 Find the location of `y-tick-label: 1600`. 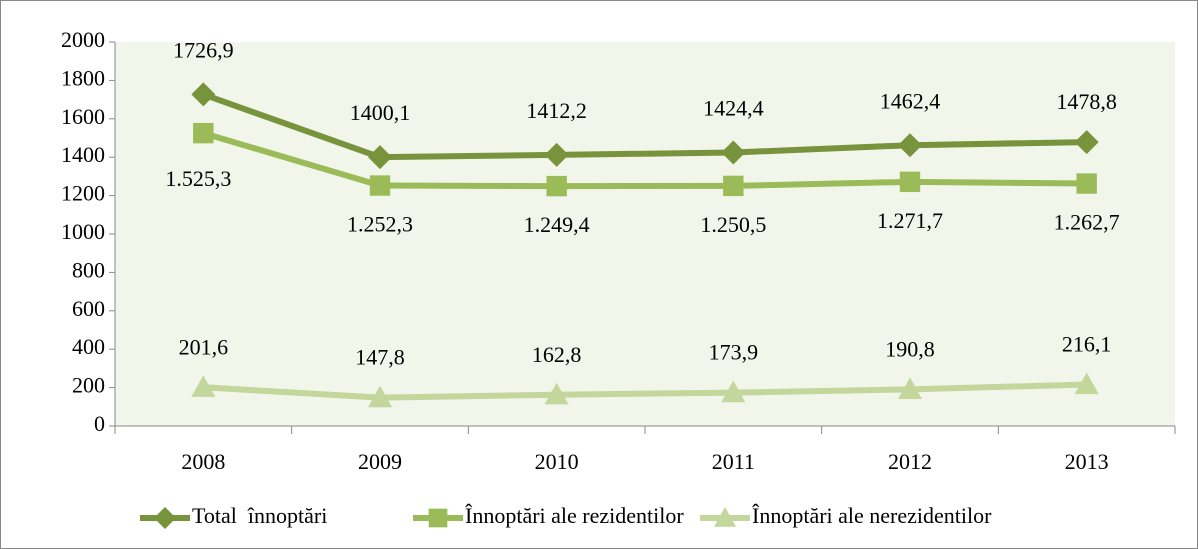

y-tick-label: 1600 is located at coordinates (83, 116).